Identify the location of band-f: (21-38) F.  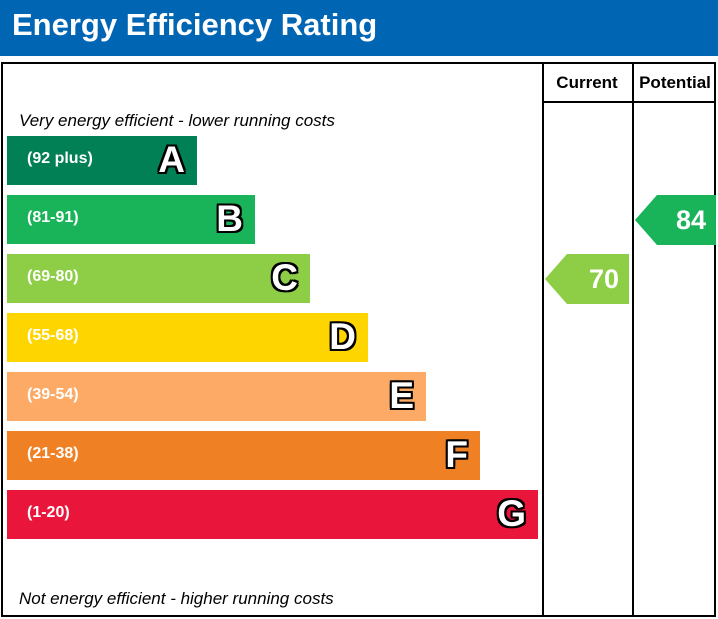
(243, 455).